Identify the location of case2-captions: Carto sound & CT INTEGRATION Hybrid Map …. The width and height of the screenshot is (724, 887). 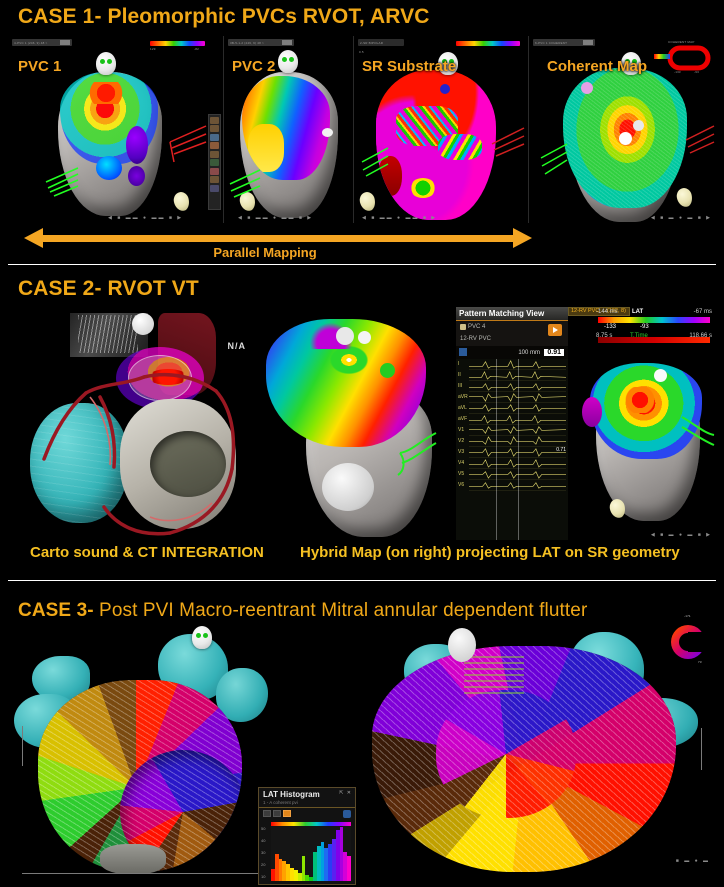
(362, 558).